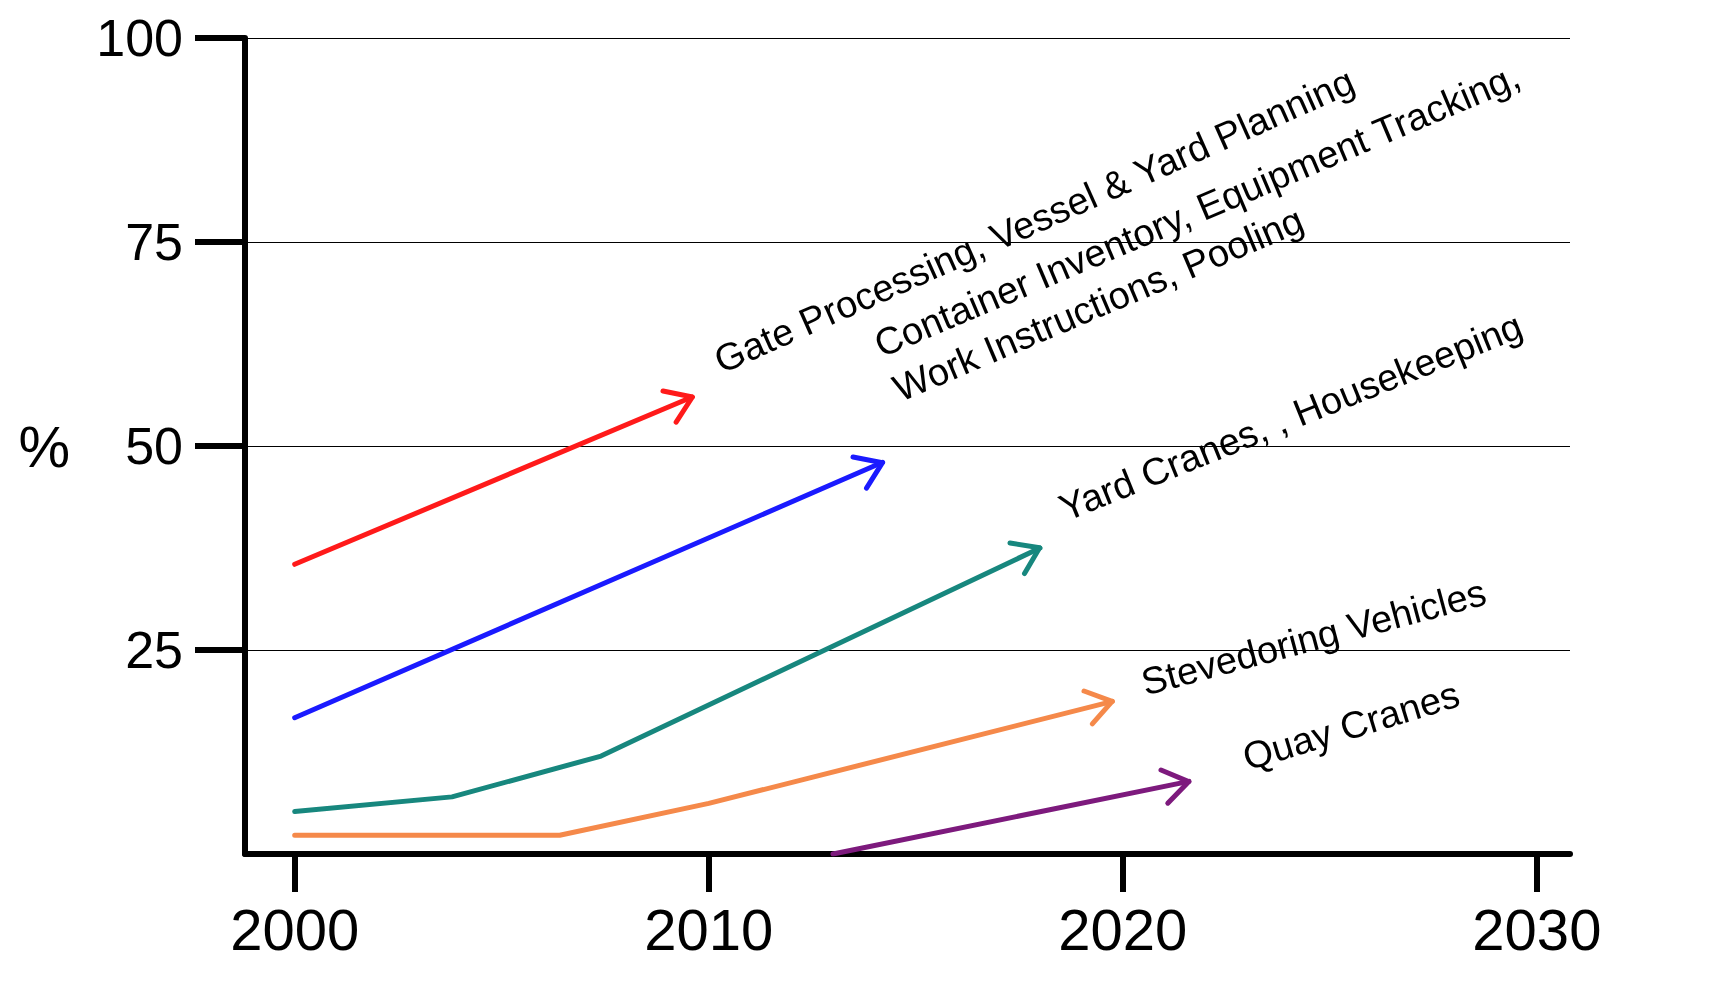 The image size is (1720, 989). I want to click on y-tick-label: 100, so click(139, 38).